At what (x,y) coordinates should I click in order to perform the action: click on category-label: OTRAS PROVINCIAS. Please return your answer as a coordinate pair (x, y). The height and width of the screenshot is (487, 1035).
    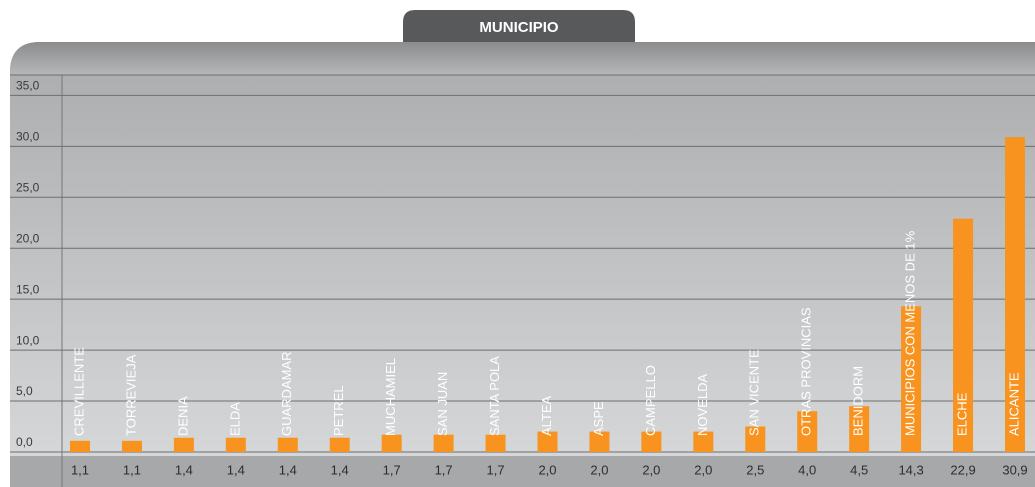
    Looking at the image, I should click on (806, 371).